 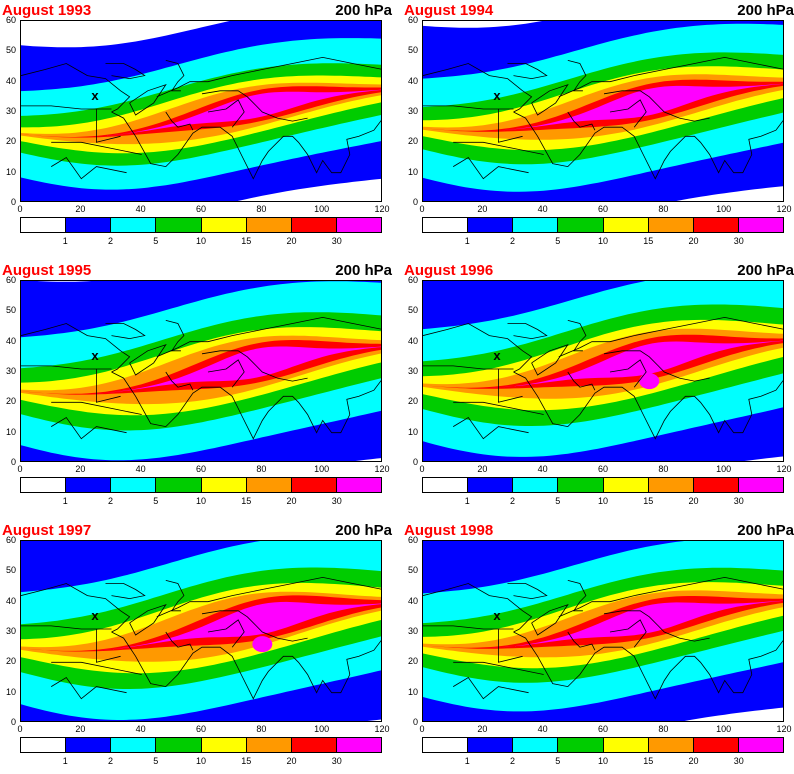 What do you see at coordinates (412, 310) in the screenshot?
I see `y-tick-label: 50` at bounding box center [412, 310].